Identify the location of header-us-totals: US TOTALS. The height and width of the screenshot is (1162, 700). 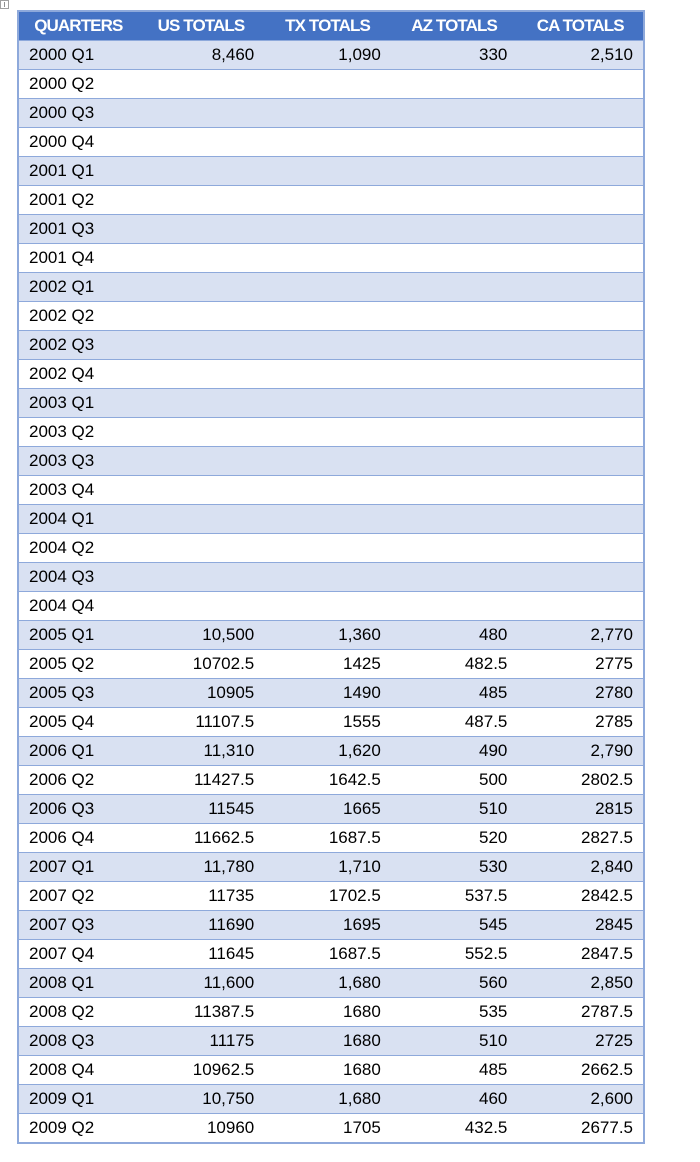
(201, 26).